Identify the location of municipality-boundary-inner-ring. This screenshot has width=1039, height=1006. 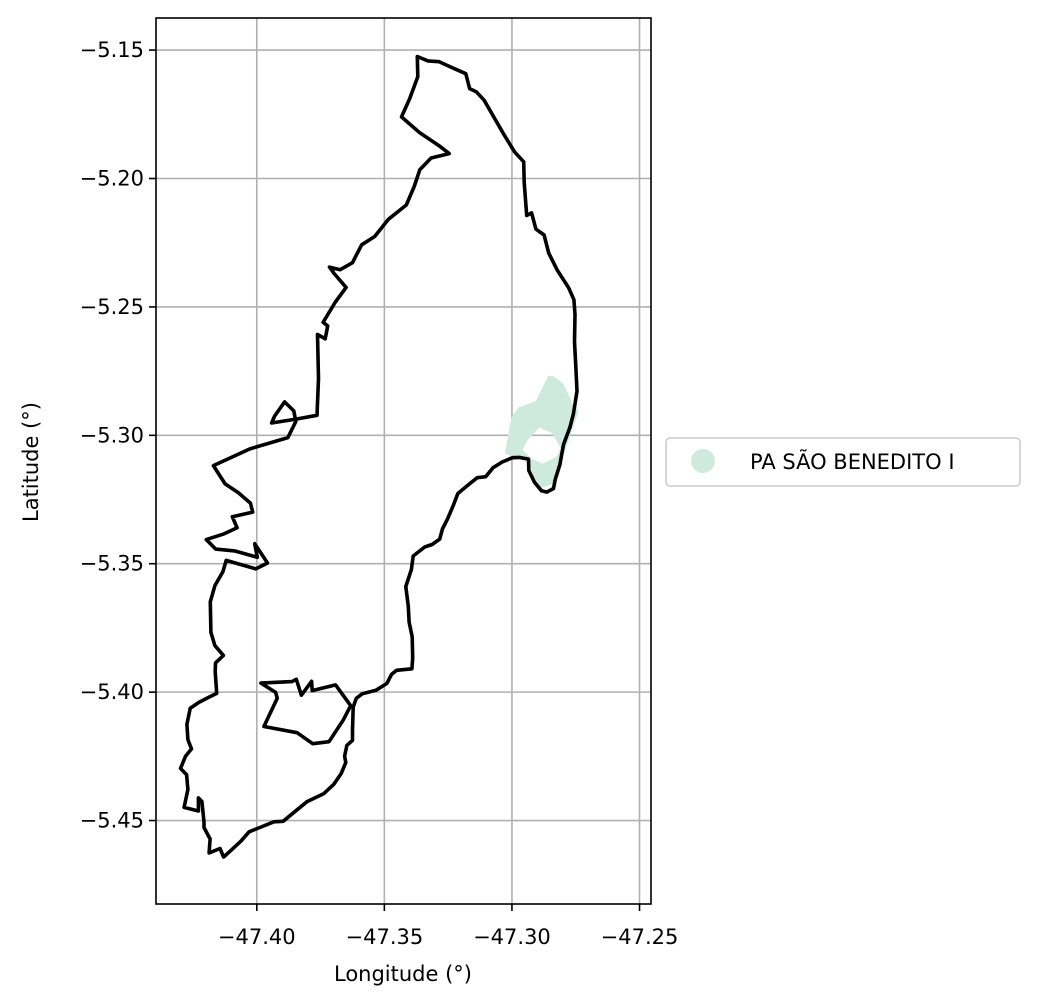
(306, 711).